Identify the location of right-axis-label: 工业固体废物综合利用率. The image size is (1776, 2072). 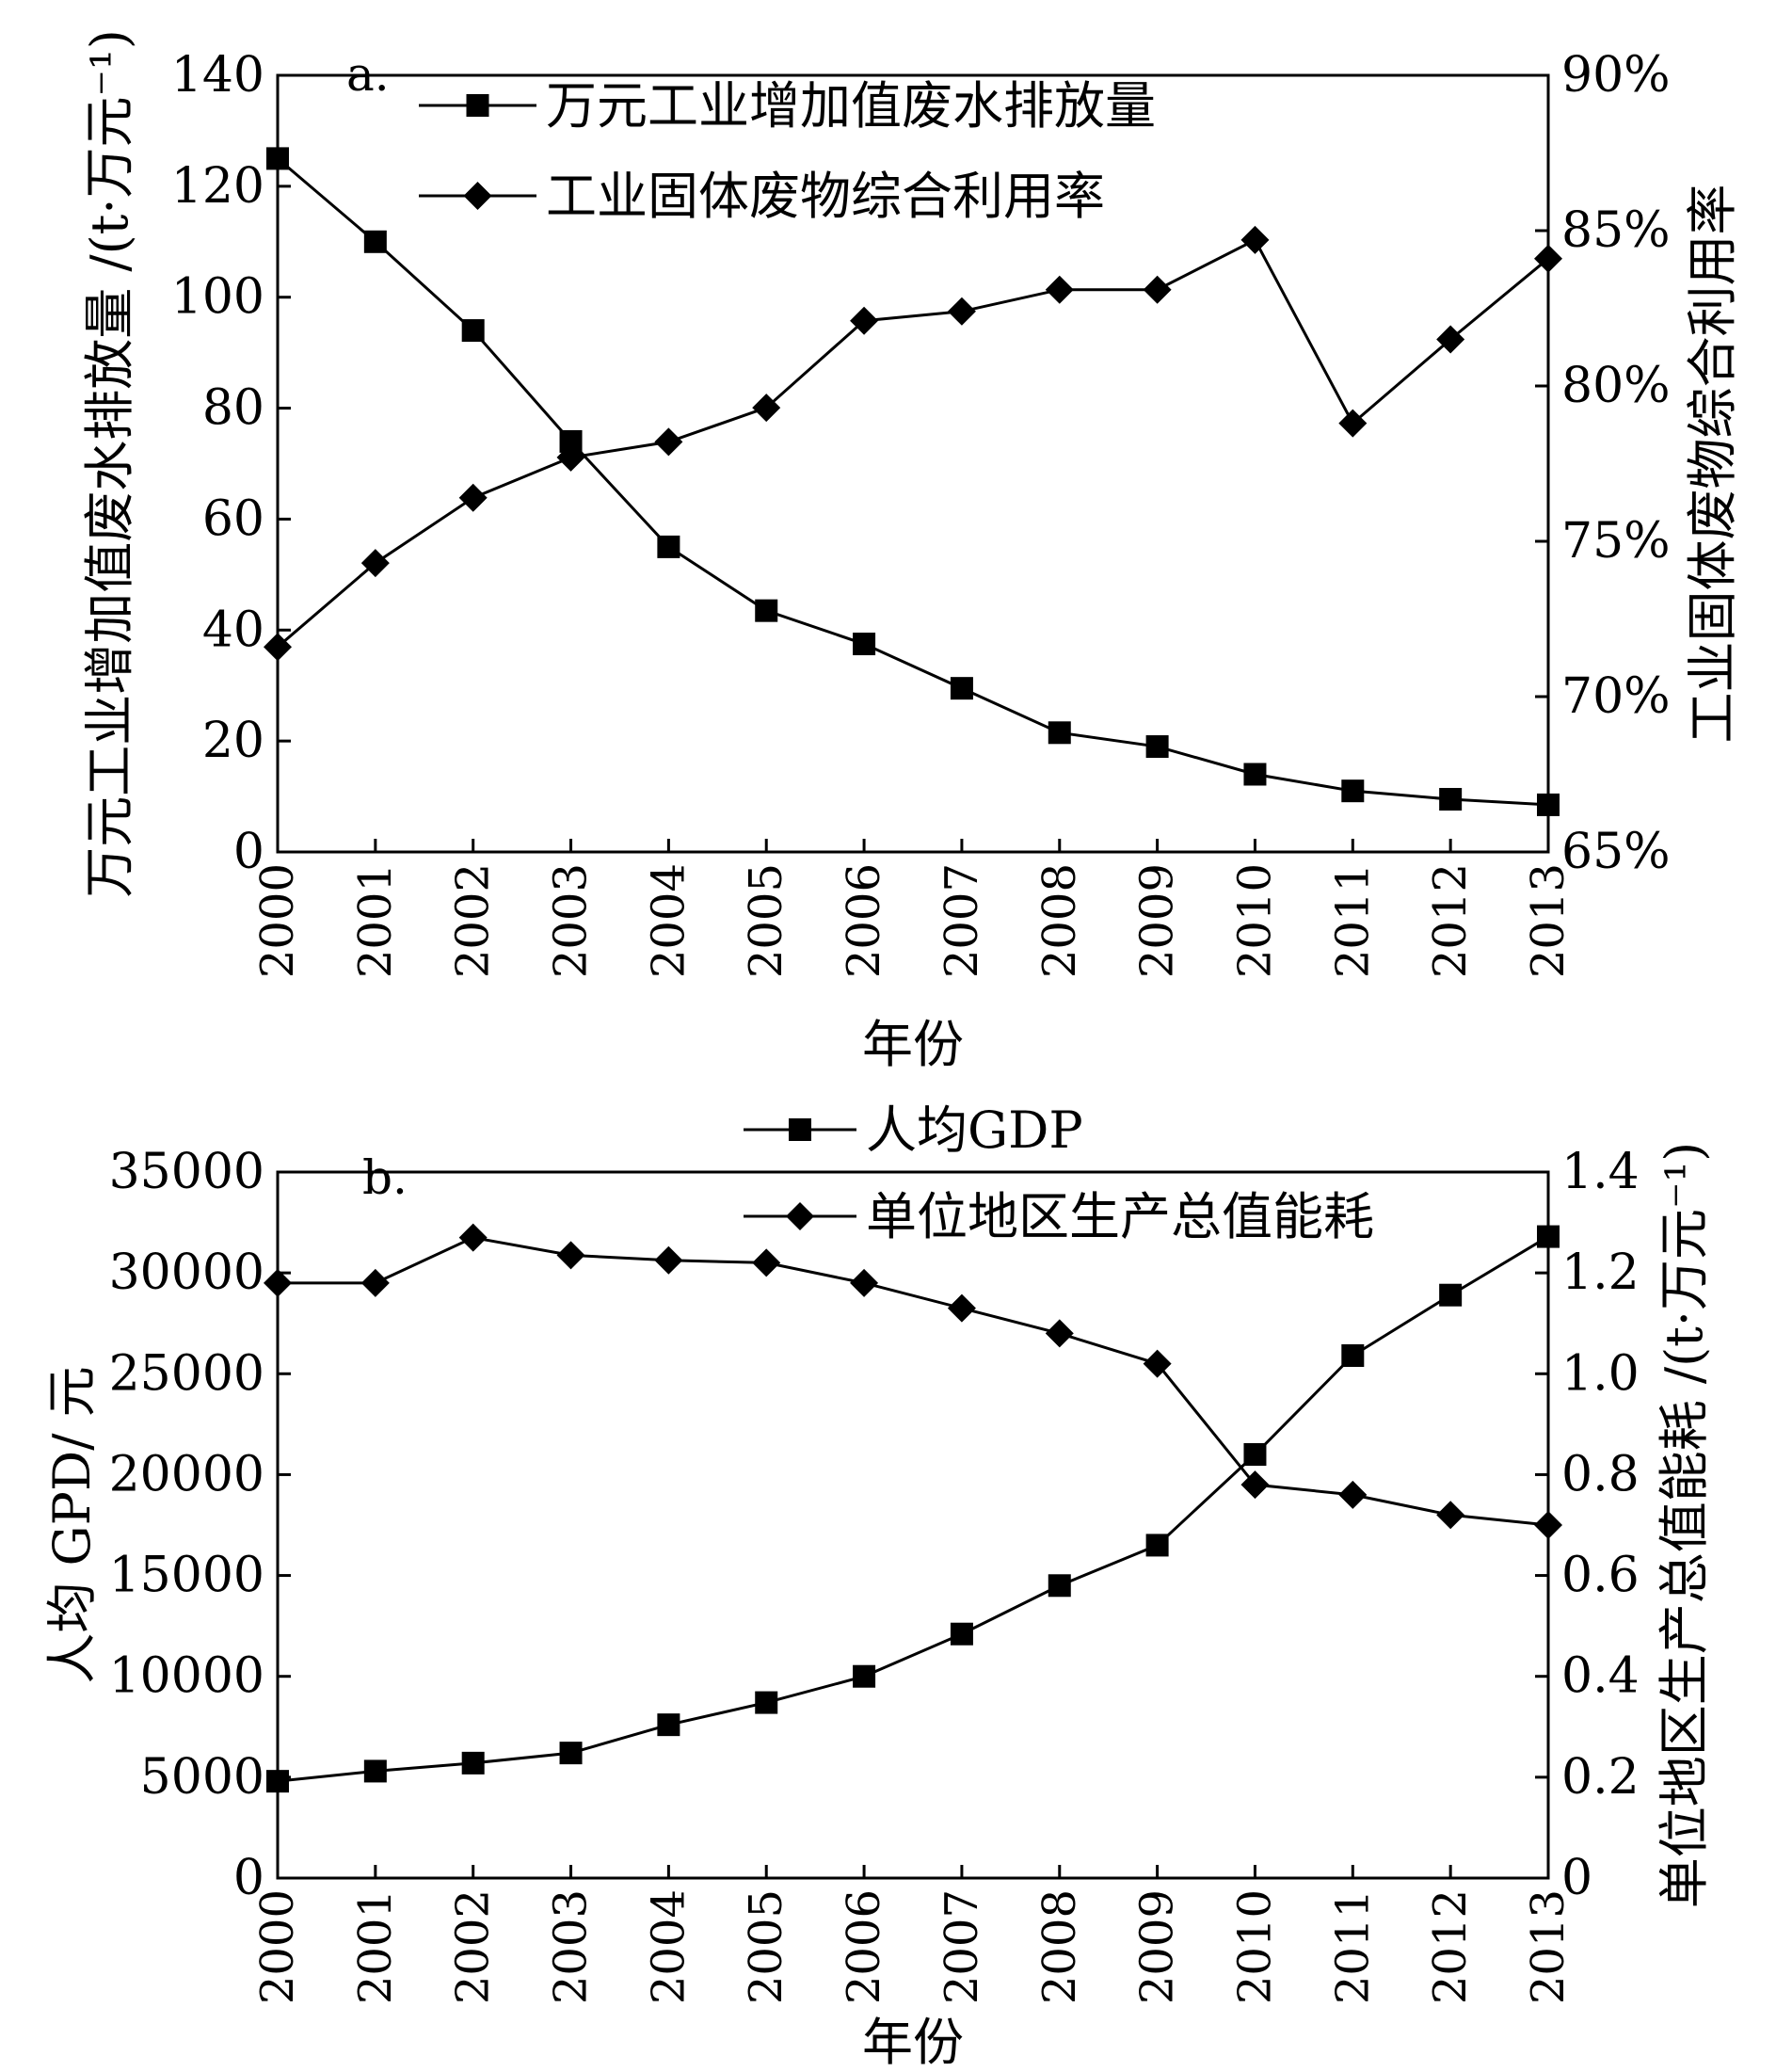
(1712, 464).